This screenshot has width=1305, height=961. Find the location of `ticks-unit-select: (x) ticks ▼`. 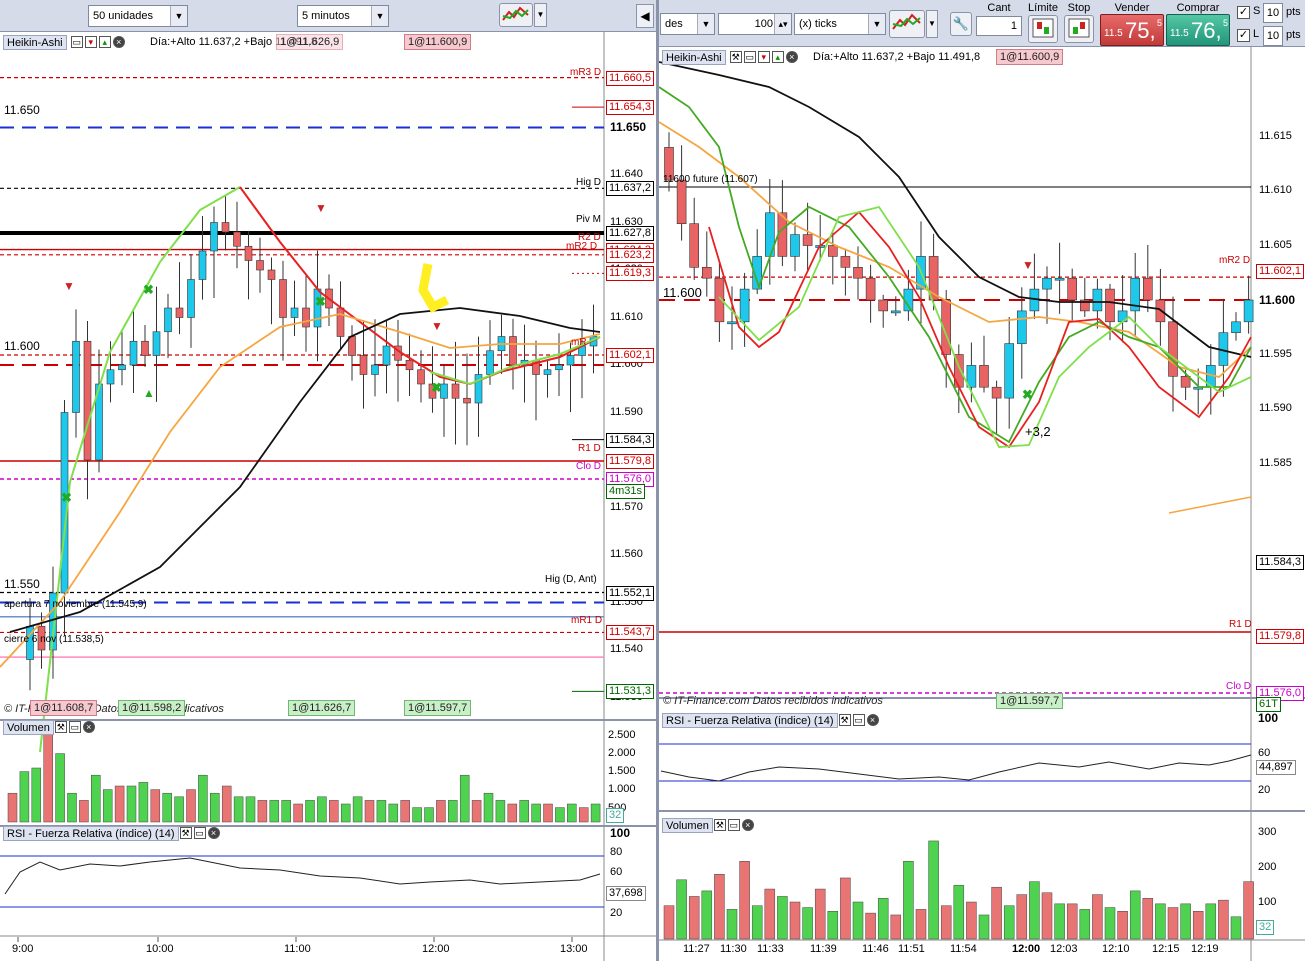

ticks-unit-select: (x) ticks ▼ is located at coordinates (840, 24).